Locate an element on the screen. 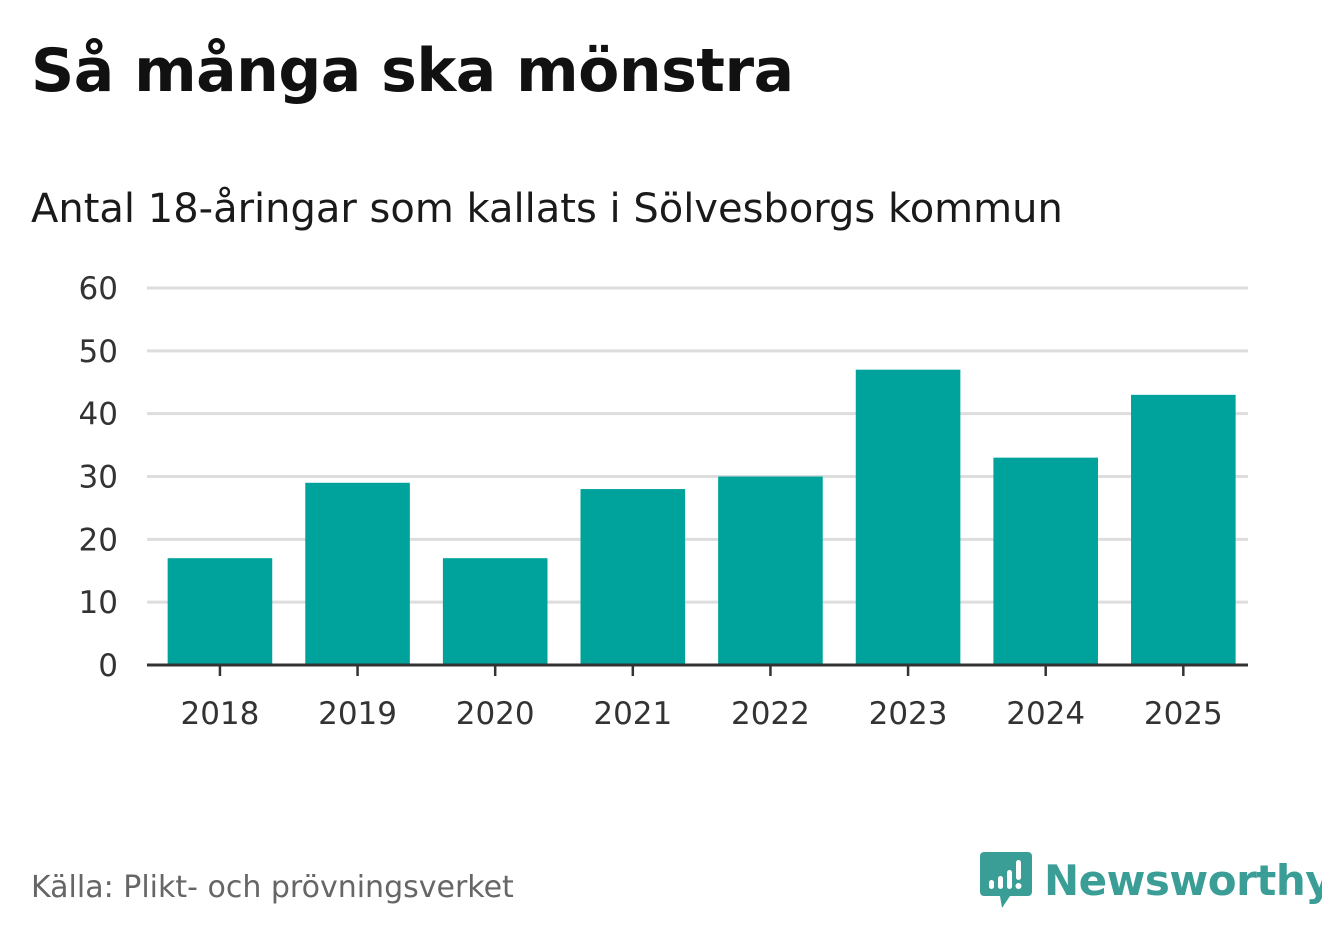 Image resolution: width=1322 pixels, height=939 pixels. x-tick-label: 2021 is located at coordinates (632, 714).